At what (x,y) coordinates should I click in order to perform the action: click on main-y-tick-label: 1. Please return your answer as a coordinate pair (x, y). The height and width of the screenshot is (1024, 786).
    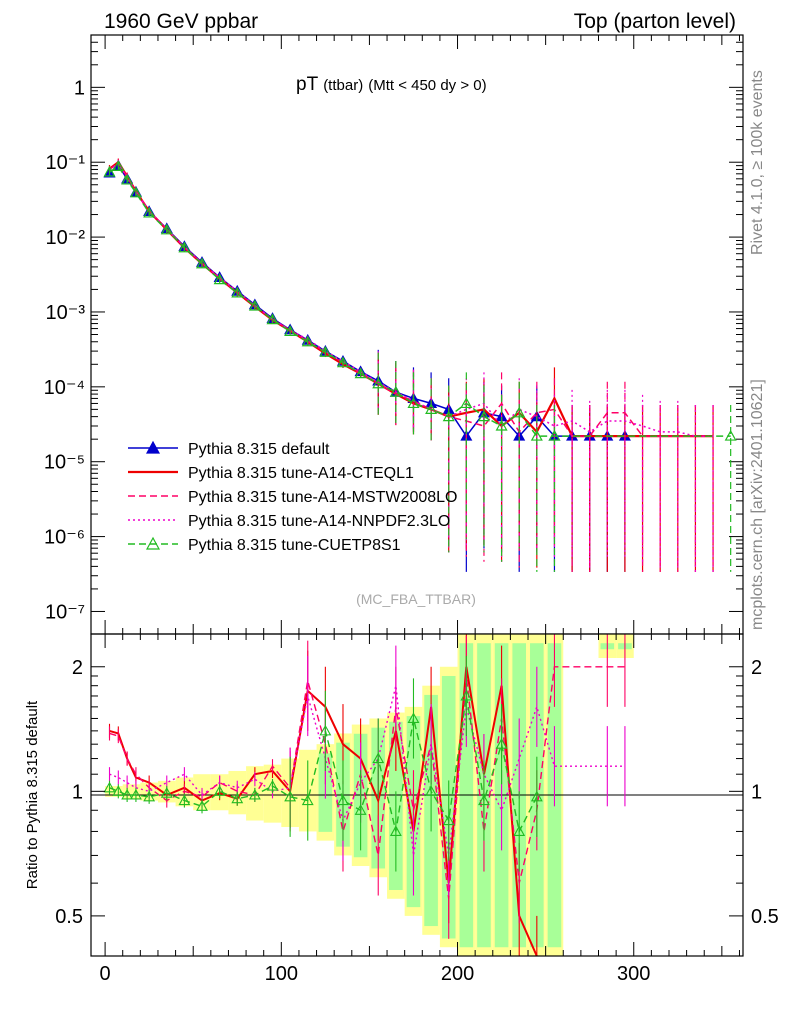
    Looking at the image, I should click on (79, 88).